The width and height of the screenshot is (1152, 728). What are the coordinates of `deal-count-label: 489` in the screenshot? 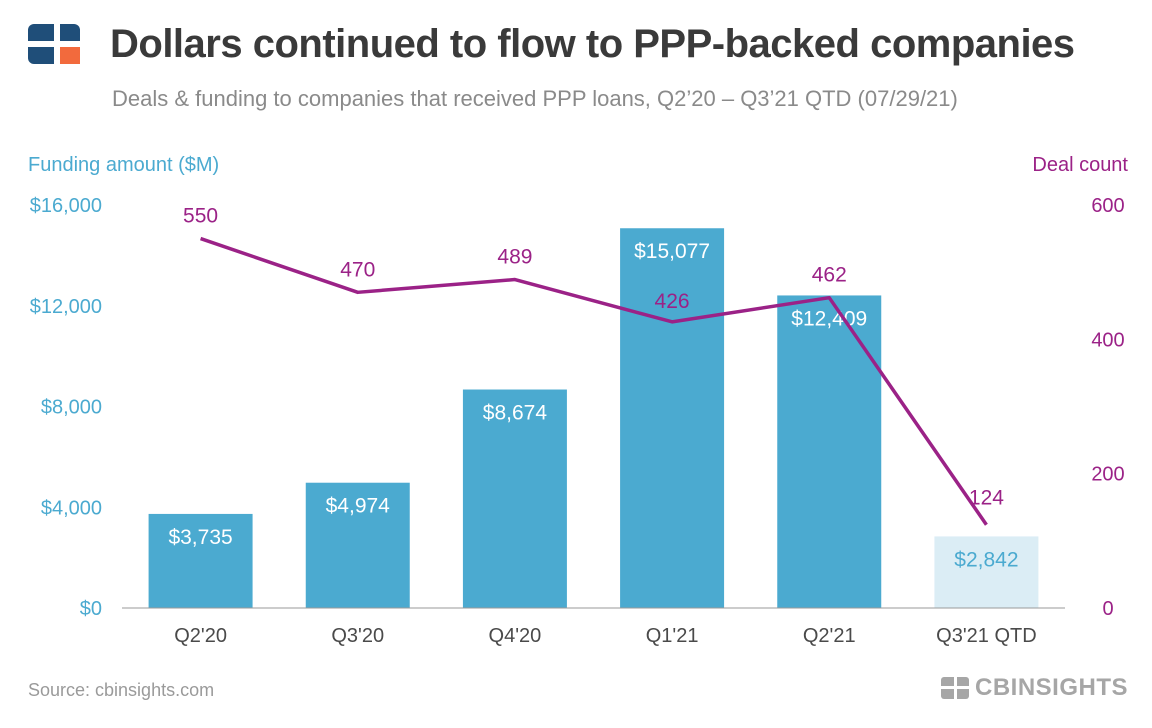 It's located at (514, 257).